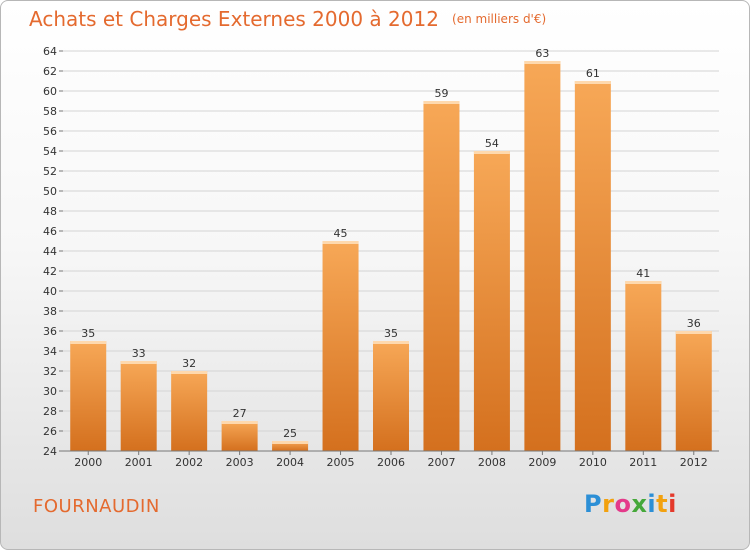 The height and width of the screenshot is (550, 750). I want to click on logo-letter: r, so click(608, 504).